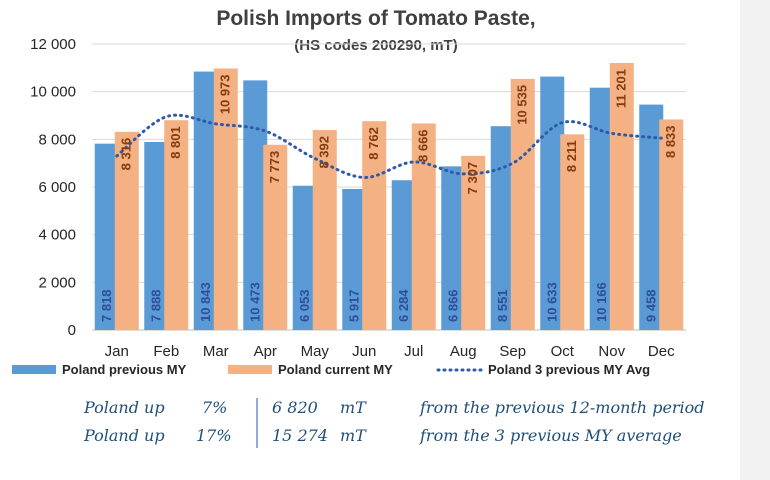 Image resolution: width=770 pixels, height=480 pixels. Describe the element at coordinates (324, 152) in the screenshot. I see `data-label-current-my: 8 392` at that location.